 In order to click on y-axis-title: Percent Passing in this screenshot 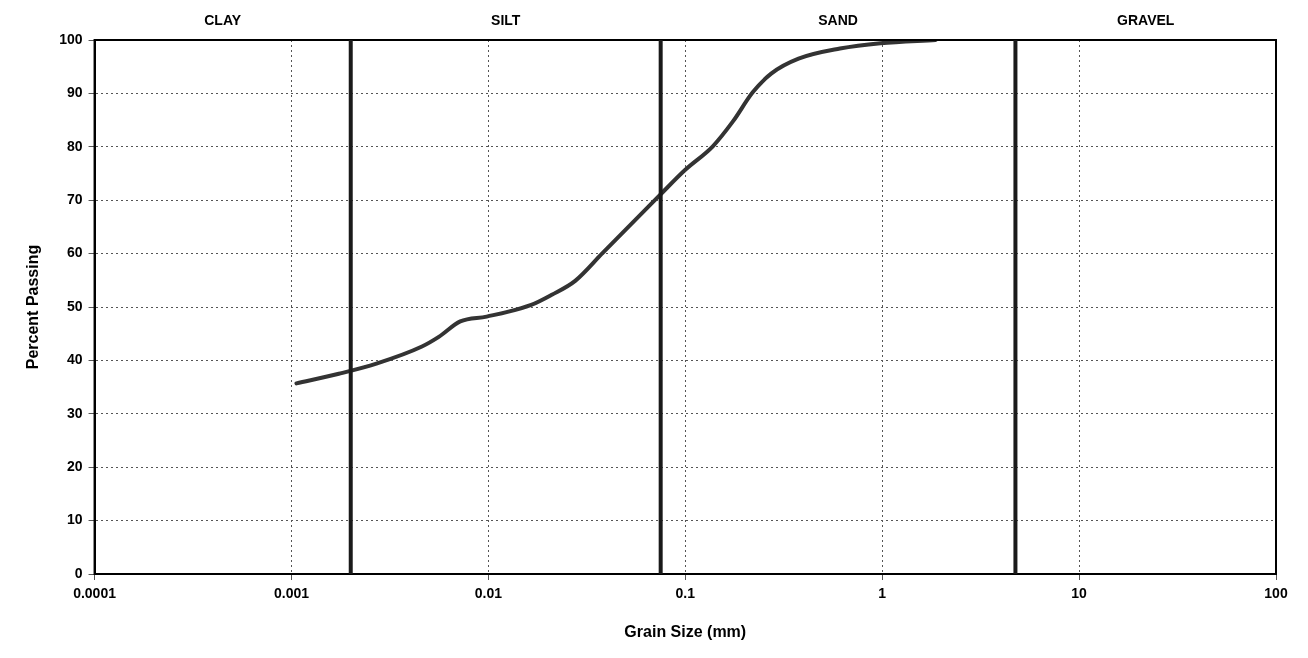, I will do `click(33, 307)`.